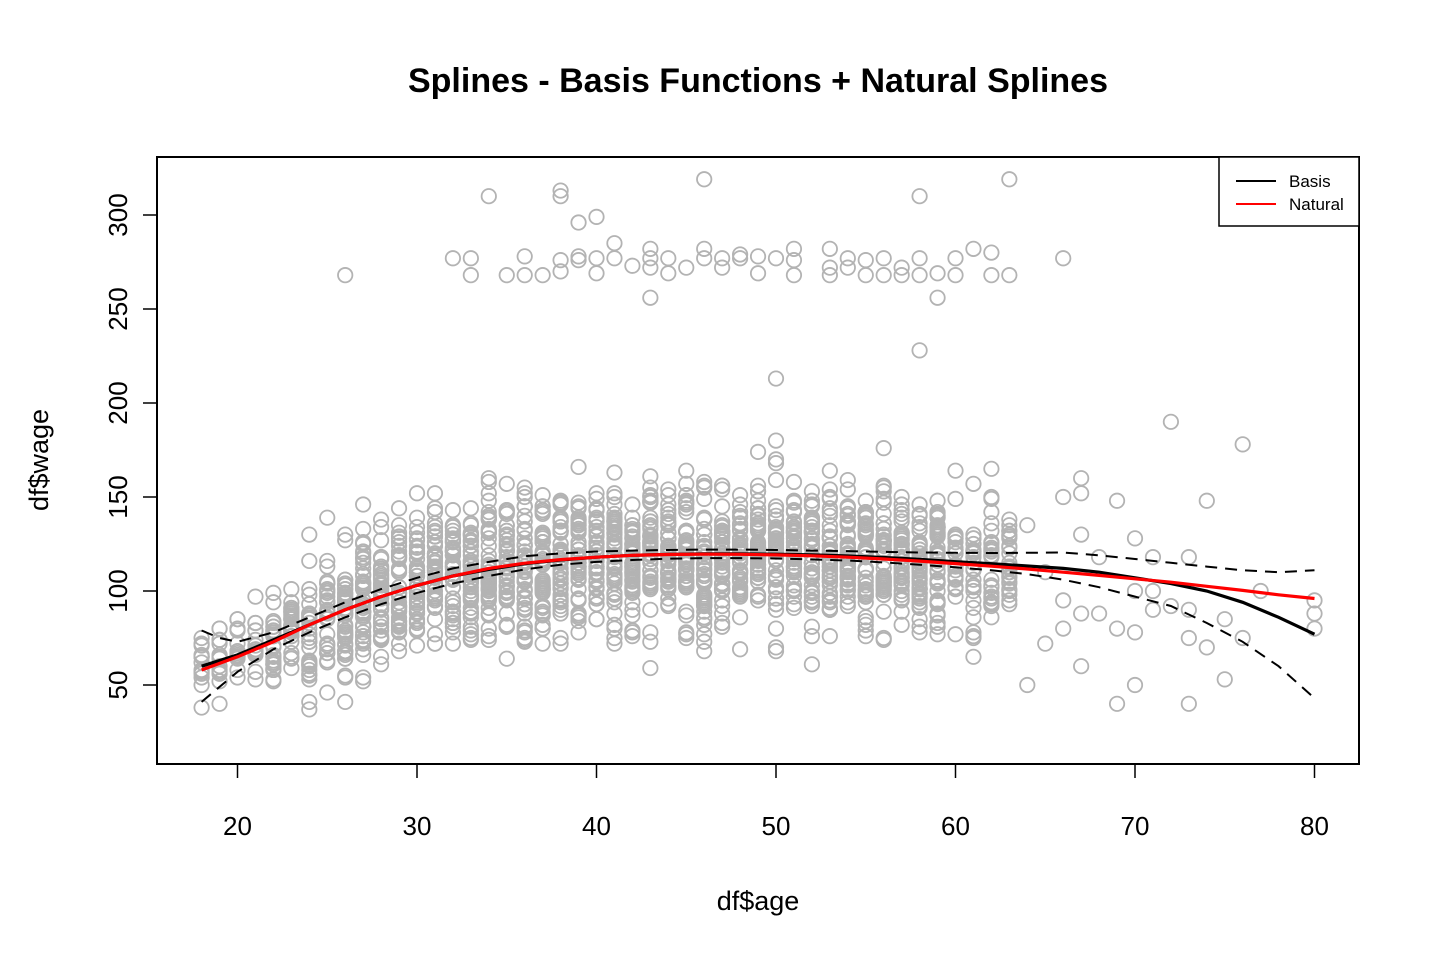  Describe the element at coordinates (1314, 826) in the screenshot. I see `x-tick-label: 80` at that location.